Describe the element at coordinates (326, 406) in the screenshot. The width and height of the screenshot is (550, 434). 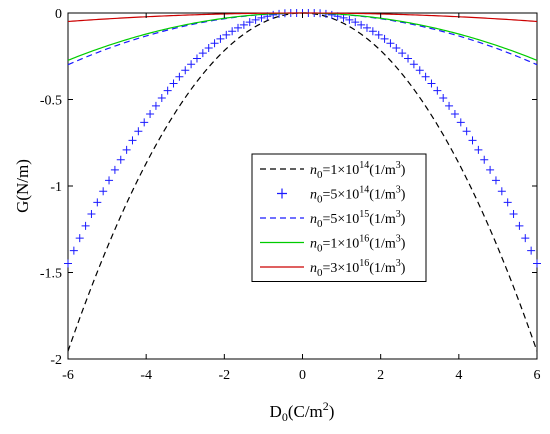
I see `x-axis-title-sup: 2` at that location.